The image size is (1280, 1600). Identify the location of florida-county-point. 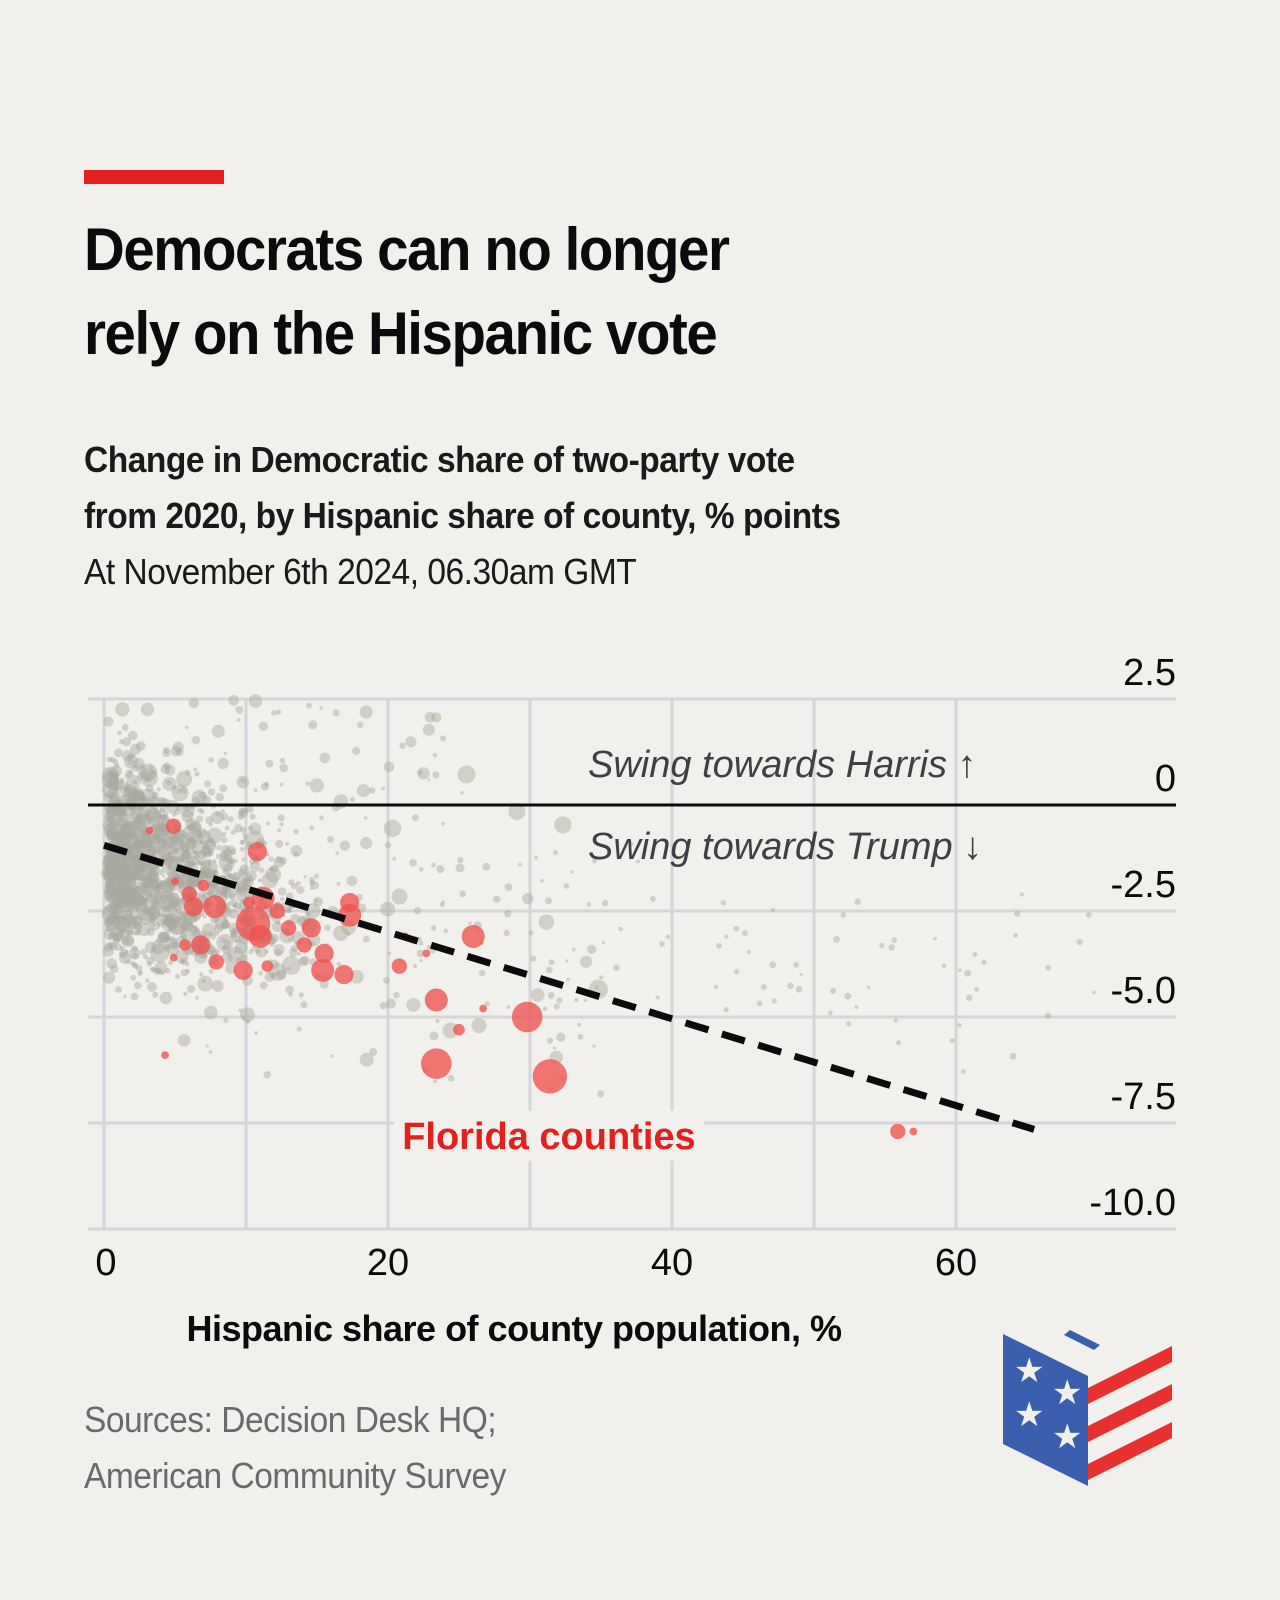
(200, 945).